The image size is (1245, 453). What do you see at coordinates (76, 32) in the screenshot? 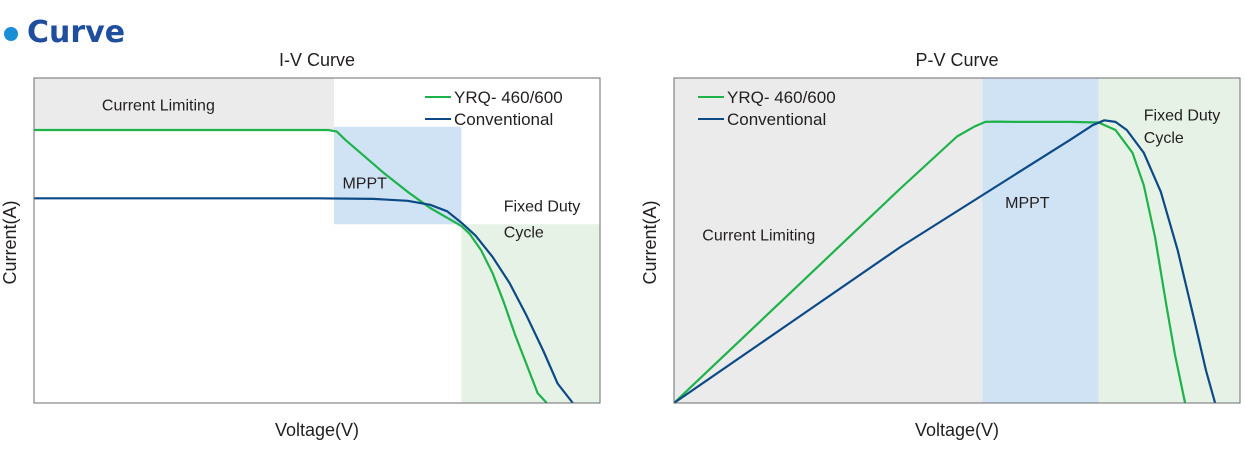
I see `section-title: Curve` at bounding box center [76, 32].